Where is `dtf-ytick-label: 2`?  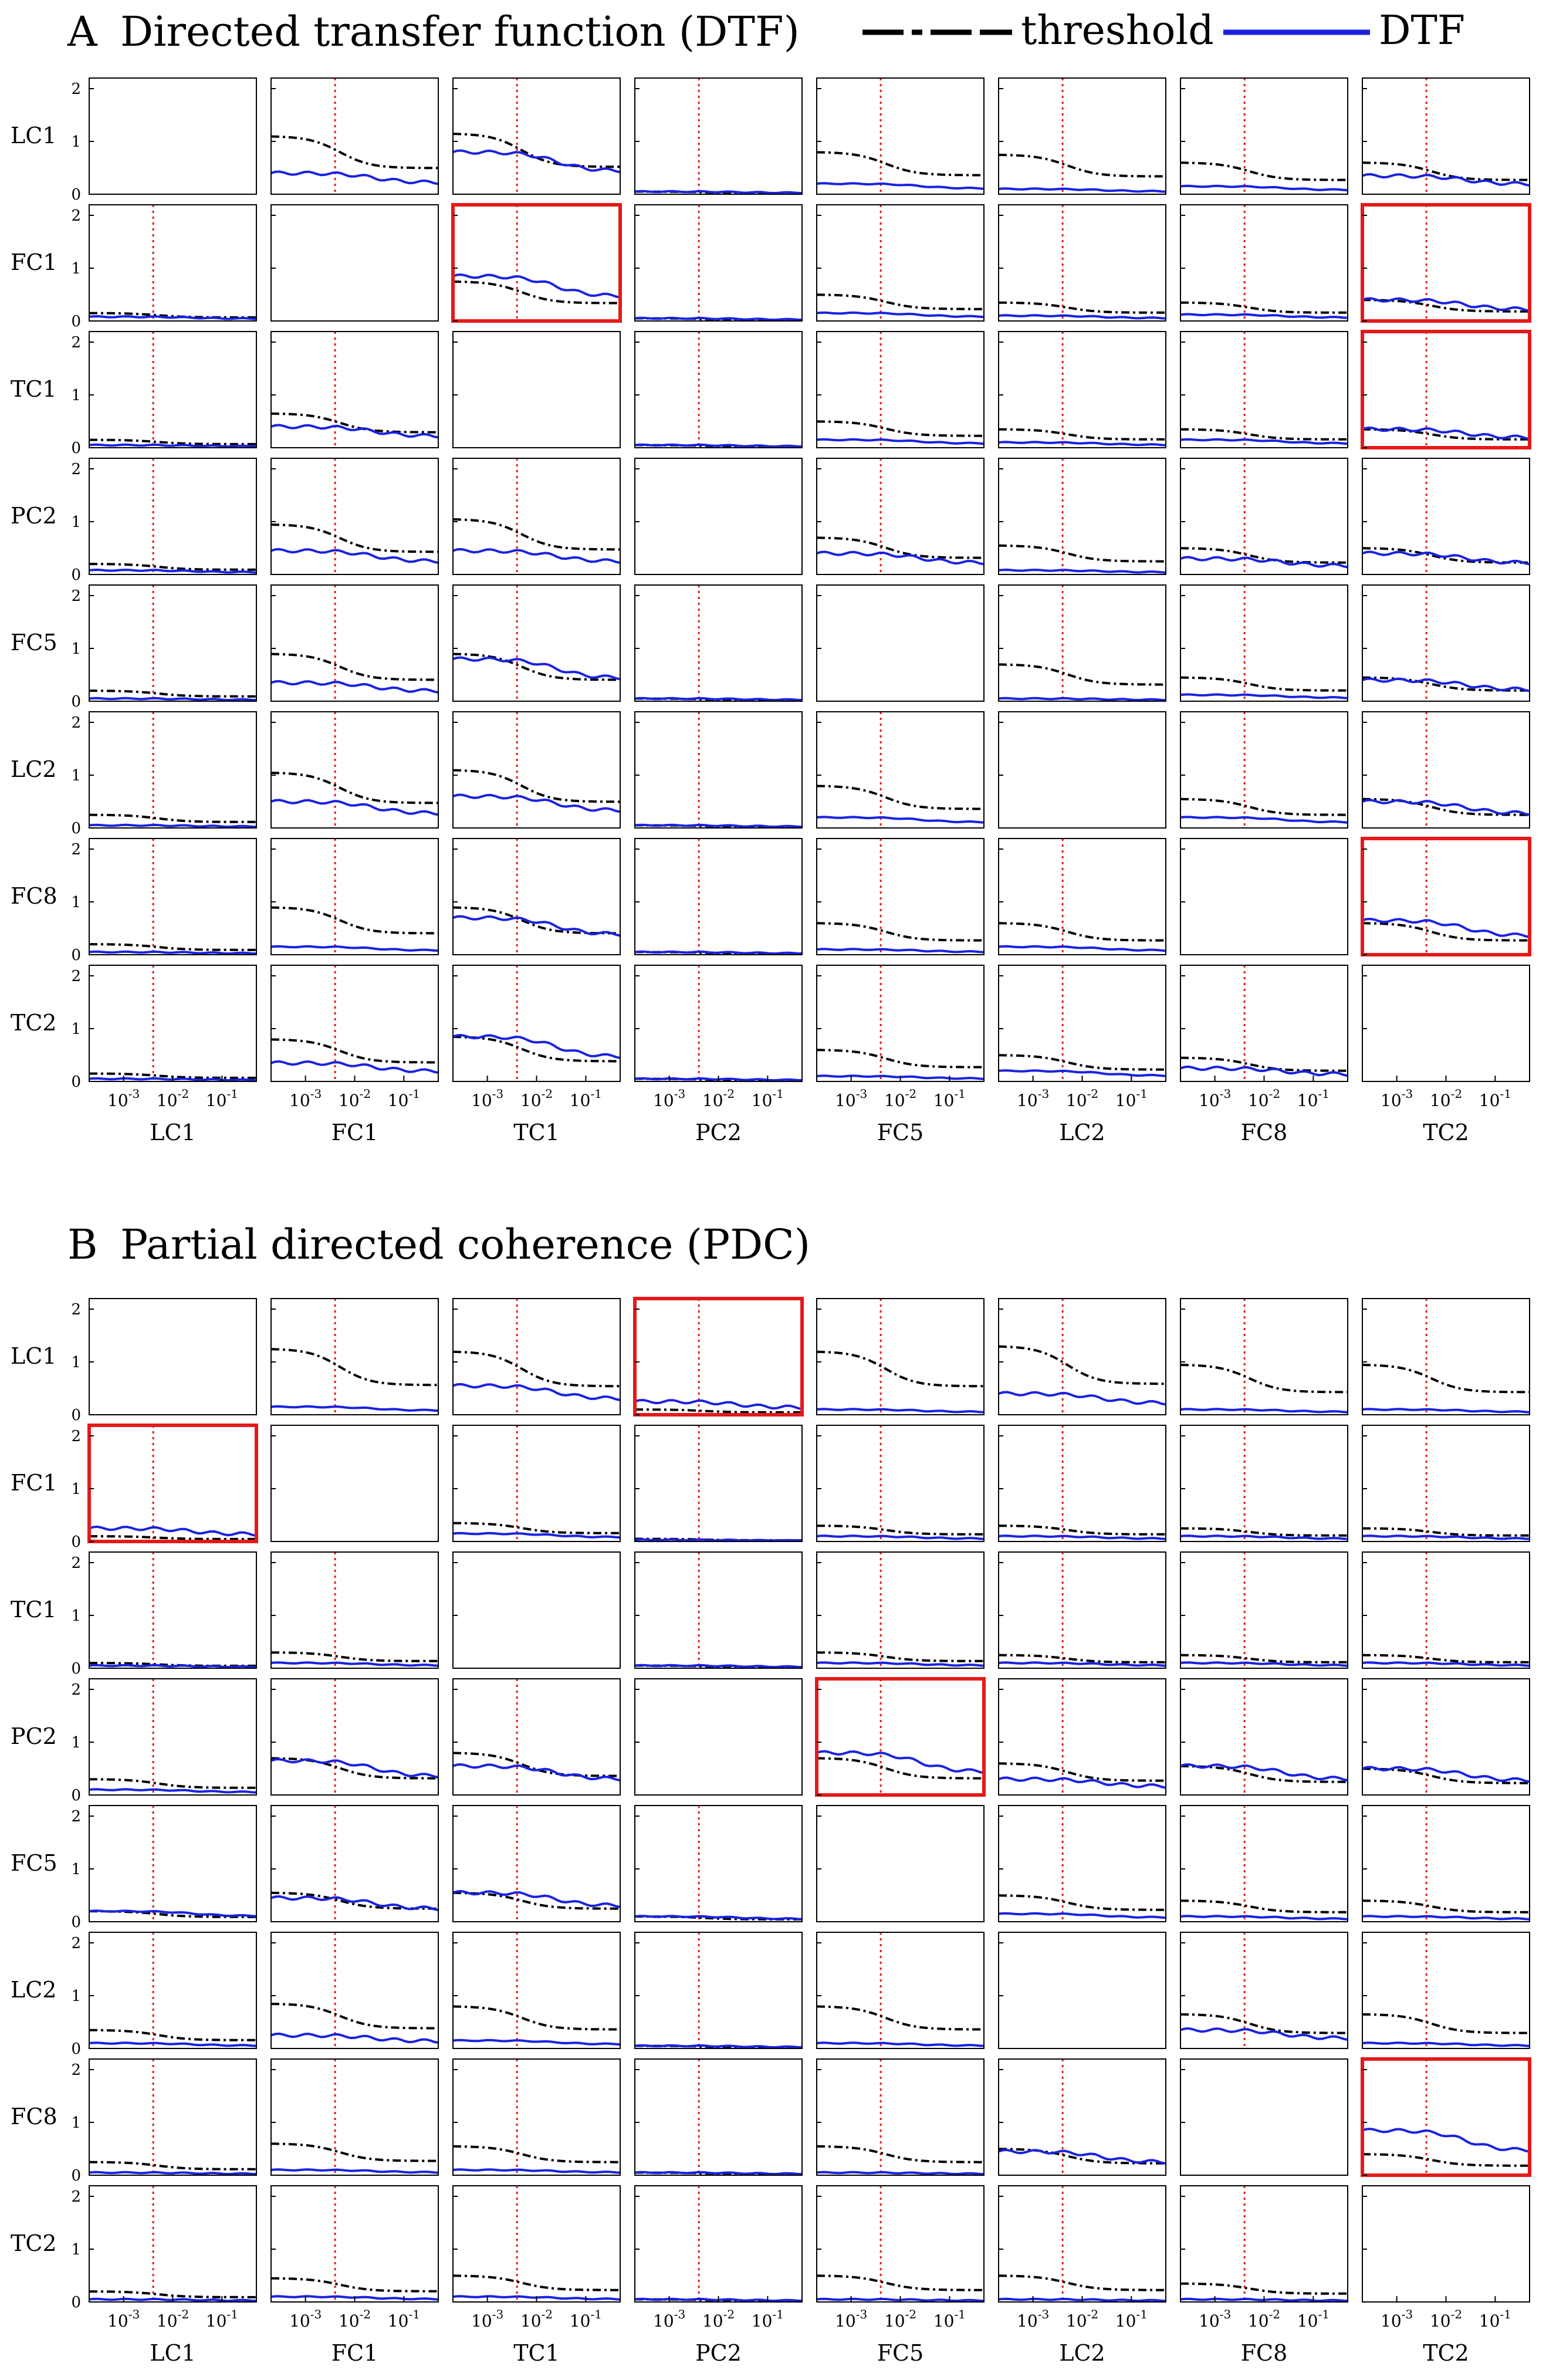
dtf-ytick-label: 2 is located at coordinates (76, 89).